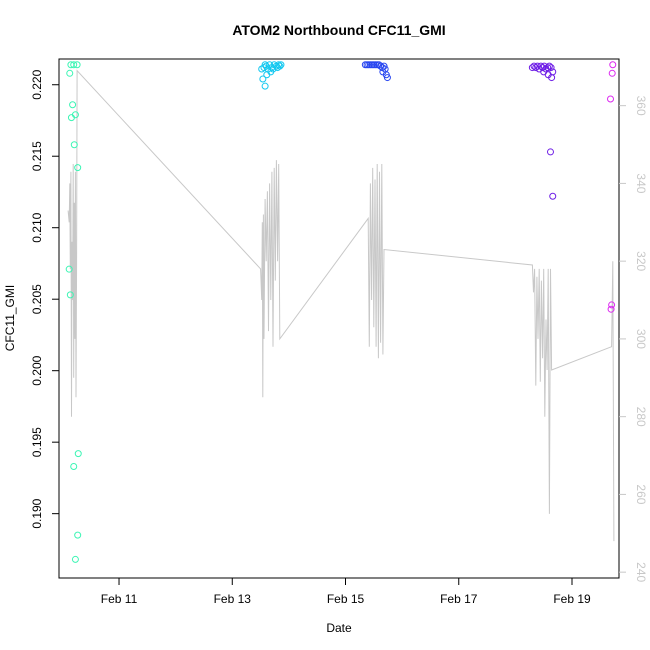 Image resolution: width=650 pixels, height=650 pixels. Describe the element at coordinates (641, 417) in the screenshot. I see `y2-tick-label-2: 280` at that location.